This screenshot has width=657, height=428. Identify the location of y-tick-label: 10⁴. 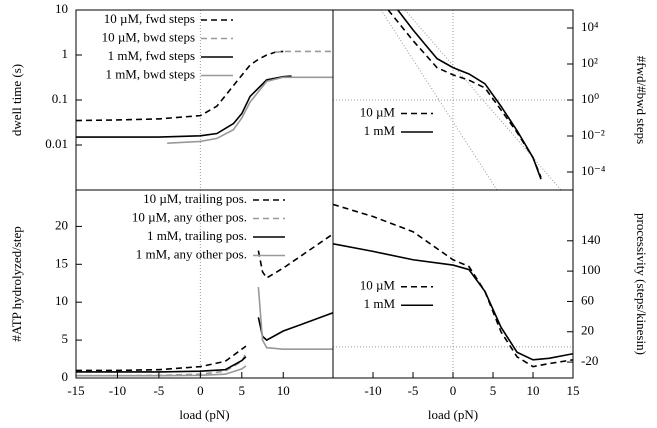
(590, 26).